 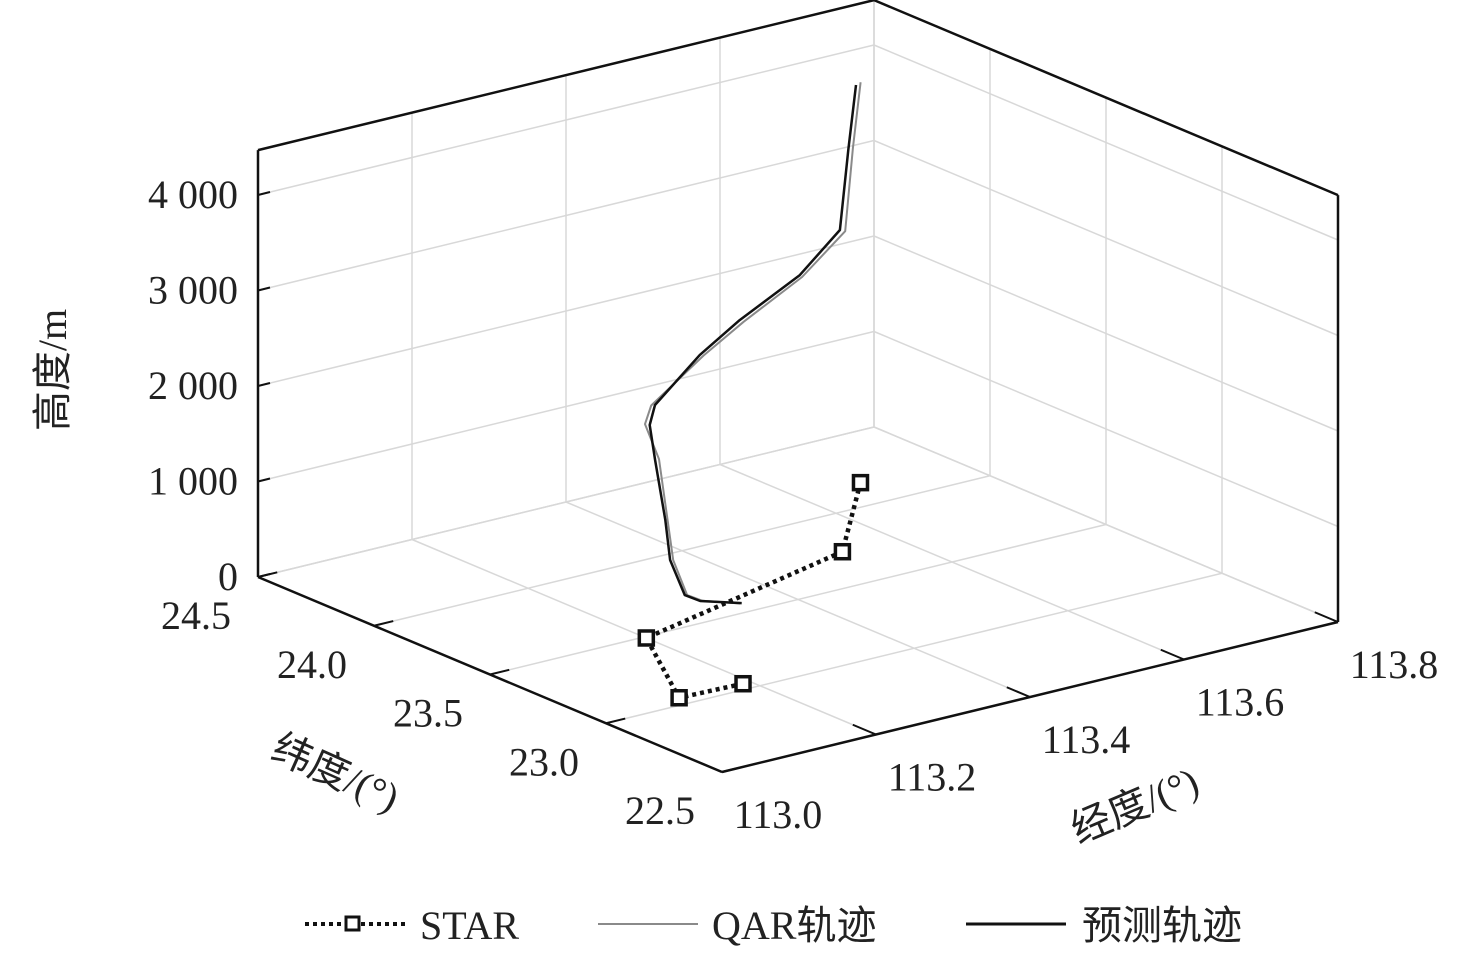 I want to click on legend-label-predicted: 预测轨迹, so click(x=1162, y=925).